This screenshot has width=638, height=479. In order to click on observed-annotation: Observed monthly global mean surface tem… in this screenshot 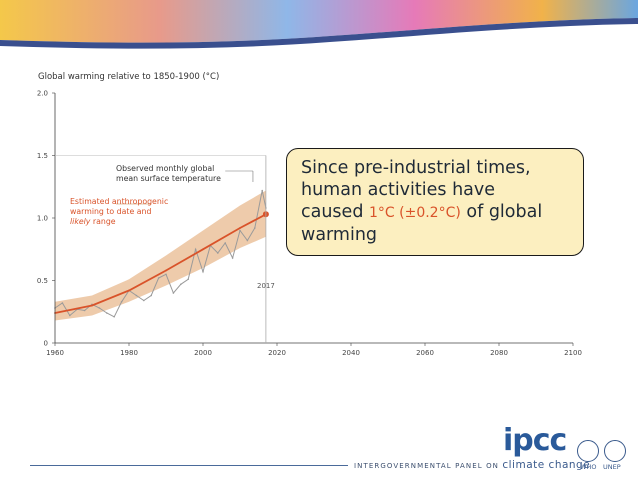, I will do `click(168, 174)`.